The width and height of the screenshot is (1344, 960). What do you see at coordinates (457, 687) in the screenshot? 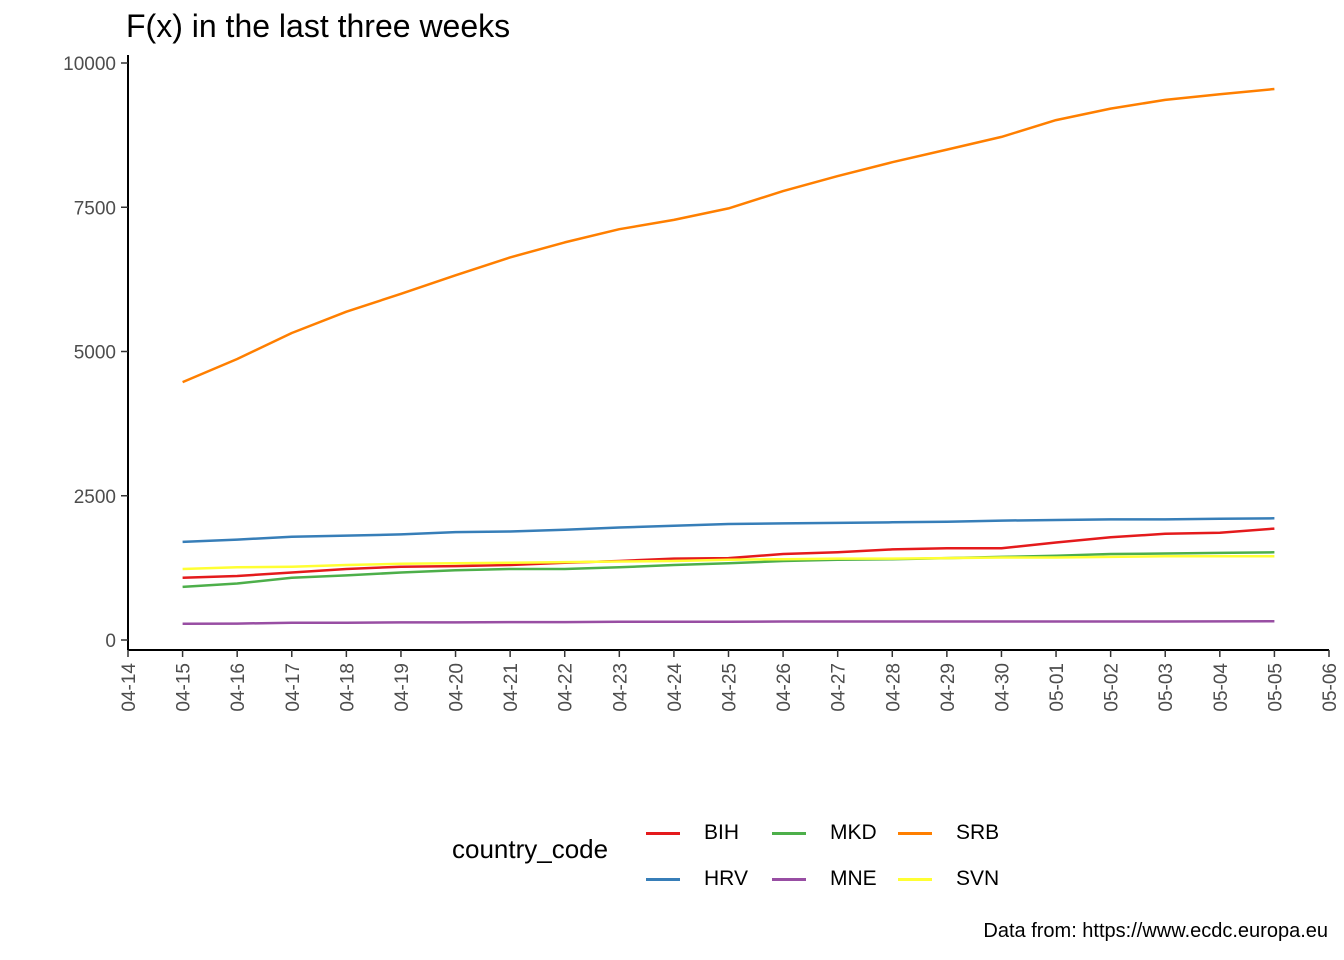
I see `x-tick-label: 04-20` at bounding box center [457, 687].